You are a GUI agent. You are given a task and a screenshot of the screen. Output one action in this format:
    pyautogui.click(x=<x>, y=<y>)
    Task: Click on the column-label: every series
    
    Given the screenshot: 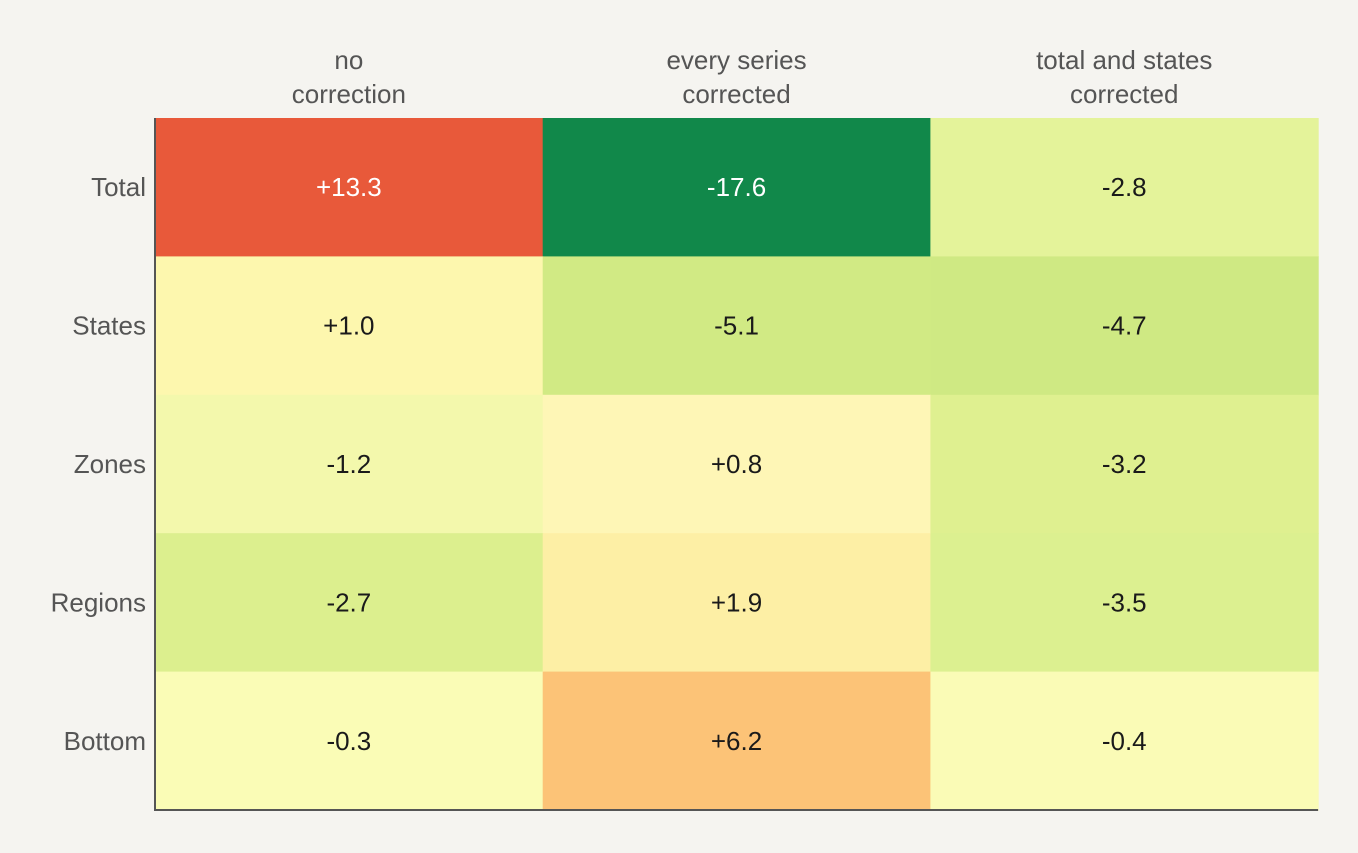 What is the action you would take?
    pyautogui.click(x=736, y=60)
    